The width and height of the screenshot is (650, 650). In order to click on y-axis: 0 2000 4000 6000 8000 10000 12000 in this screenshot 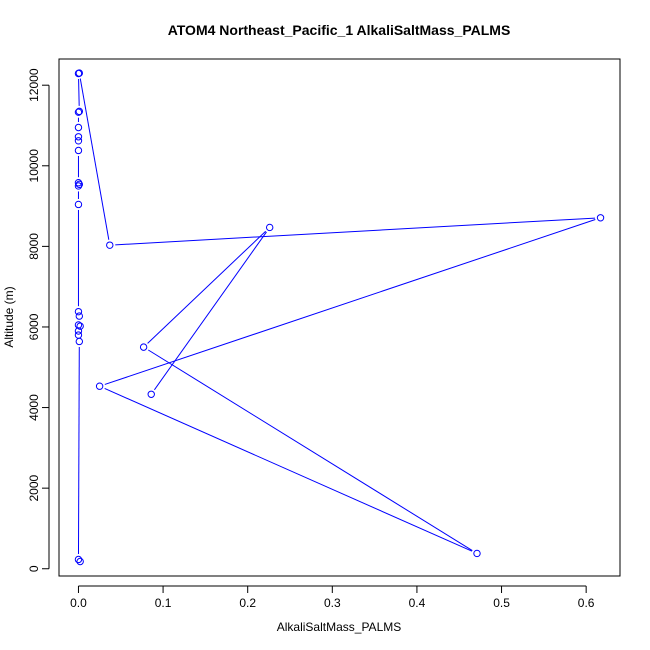, I will do `click(38, 320)`.